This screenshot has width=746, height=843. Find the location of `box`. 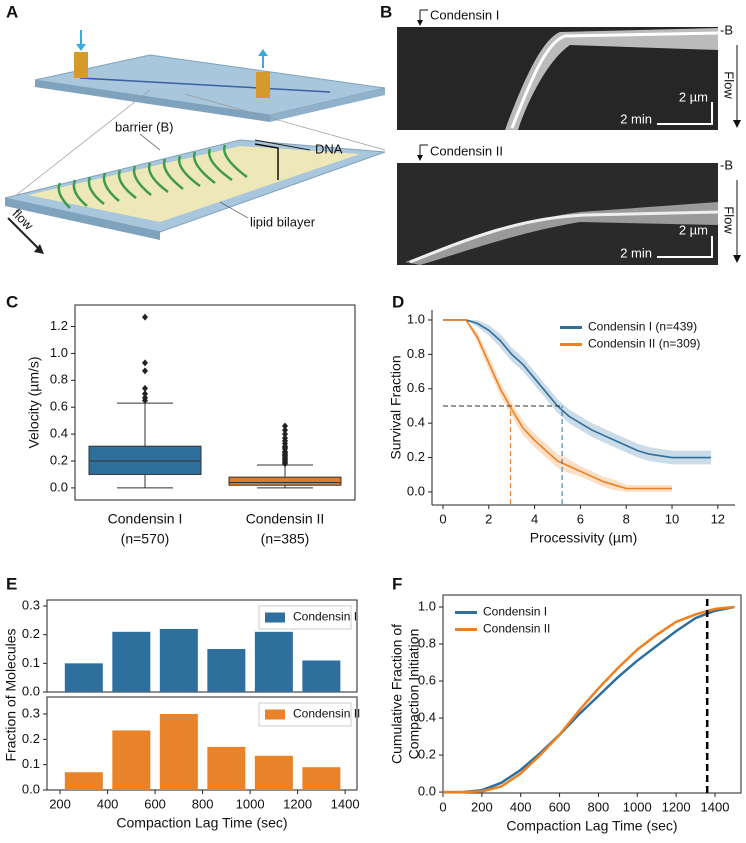

box is located at coordinates (145, 460).